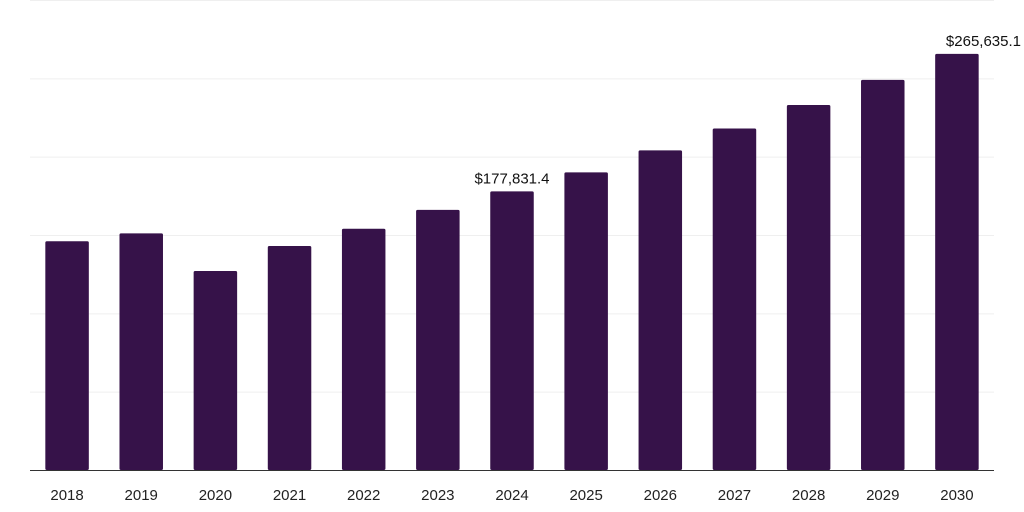  Describe the element at coordinates (882, 495) in the screenshot. I see `x-tick-label-2029: 2029` at that location.